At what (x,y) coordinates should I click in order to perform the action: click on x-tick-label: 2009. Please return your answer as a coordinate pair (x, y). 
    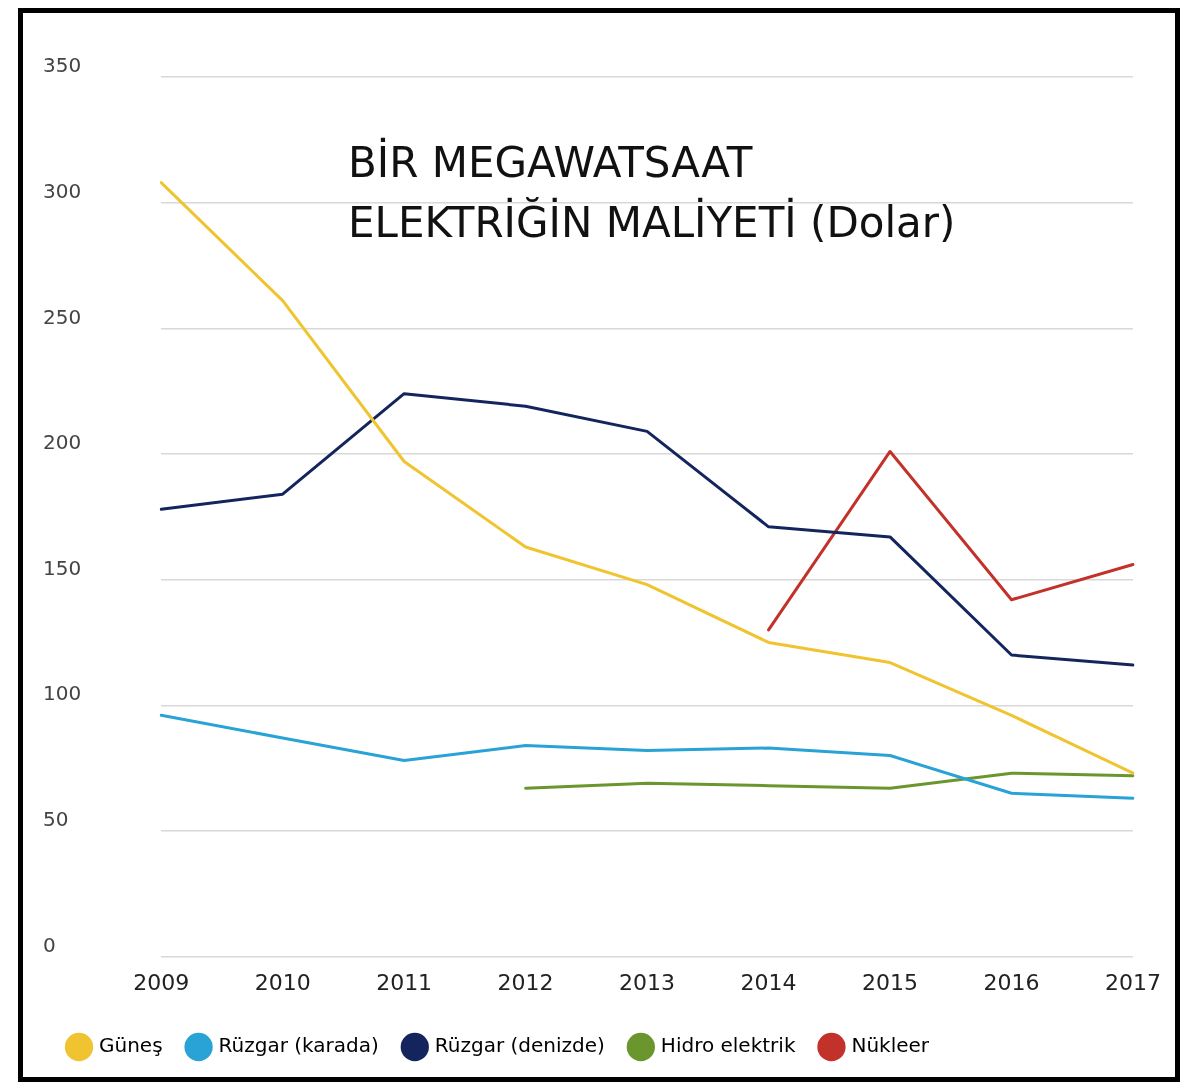
    Looking at the image, I should click on (161, 982).